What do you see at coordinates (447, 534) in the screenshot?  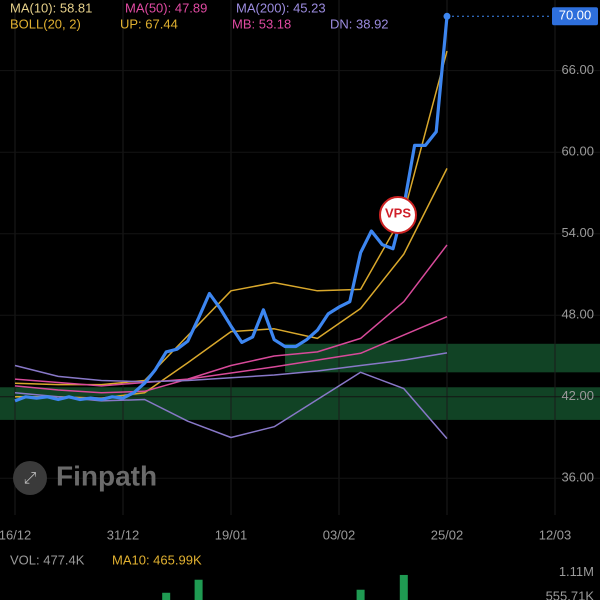 I see `x-tick-label: 25/02` at bounding box center [447, 534].